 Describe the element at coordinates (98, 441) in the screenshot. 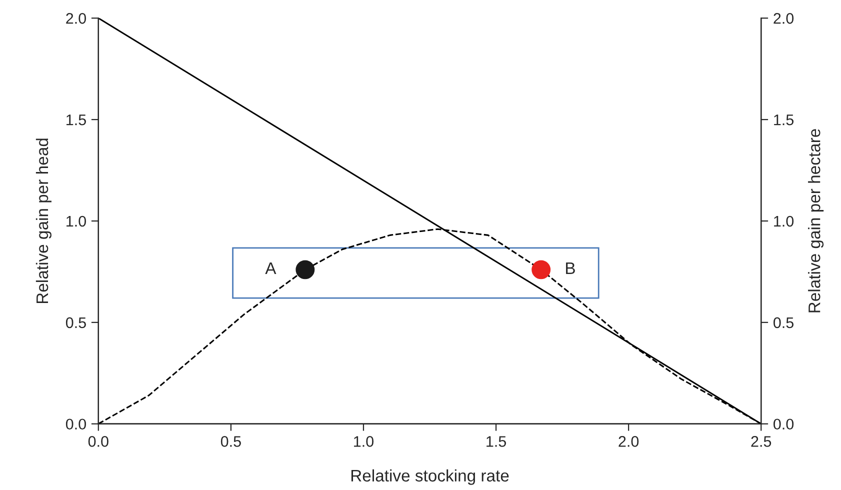

I see `x-tick-label: 0.0` at that location.